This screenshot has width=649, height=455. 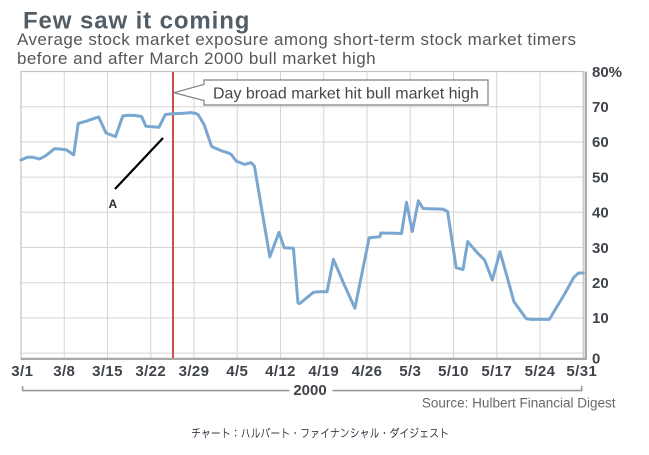 I want to click on svg-text: 5/17, so click(x=496, y=371).